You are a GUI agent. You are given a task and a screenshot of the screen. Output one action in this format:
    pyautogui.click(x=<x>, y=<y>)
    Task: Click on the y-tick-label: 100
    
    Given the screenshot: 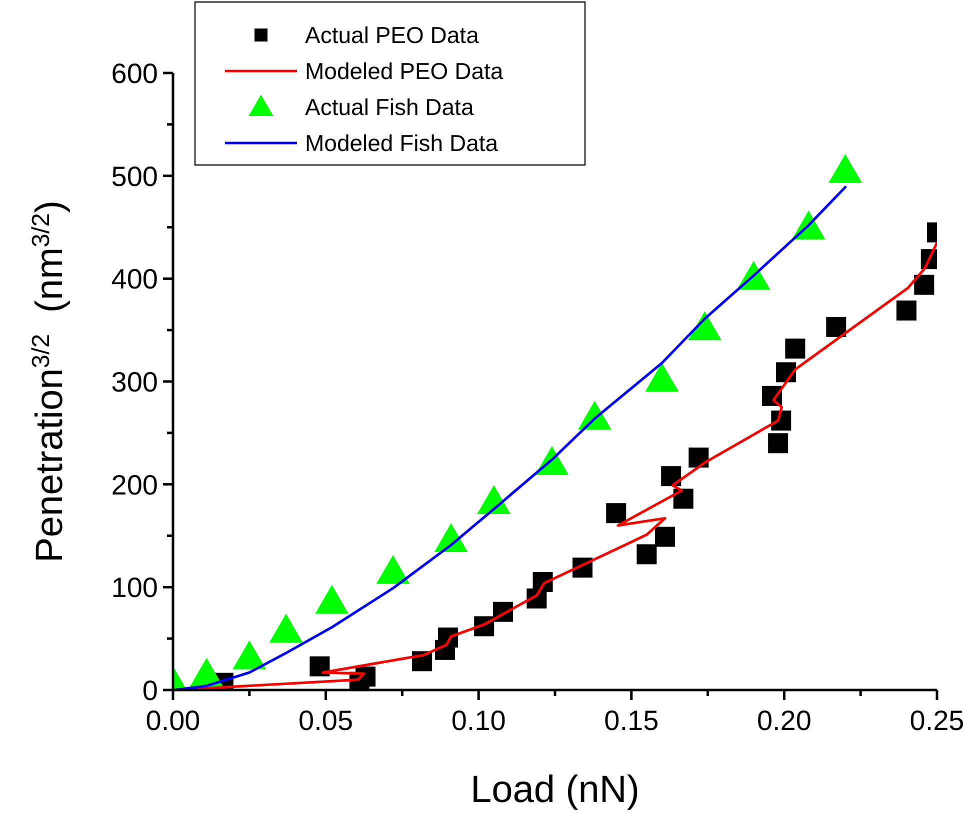 What is the action you would take?
    pyautogui.click(x=134, y=588)
    